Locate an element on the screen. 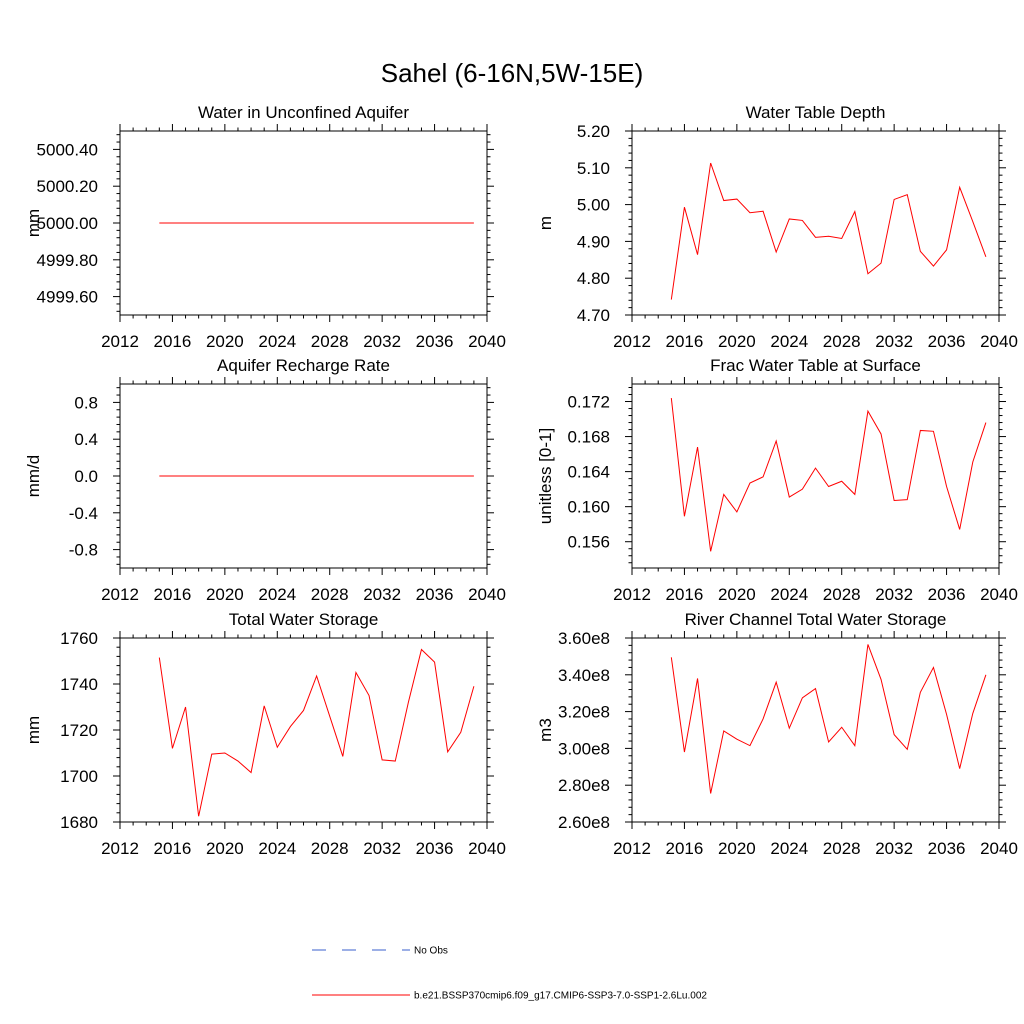  y-tick-label: 5000.40 is located at coordinates (67, 149).